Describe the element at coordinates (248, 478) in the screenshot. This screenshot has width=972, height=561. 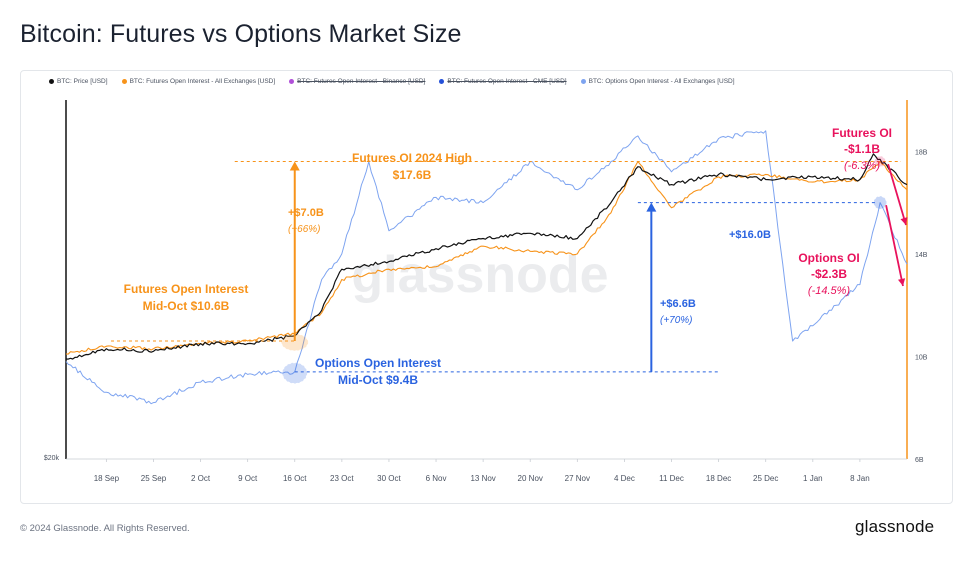
I see `x-axis-tick-label: 9 Oct` at that location.